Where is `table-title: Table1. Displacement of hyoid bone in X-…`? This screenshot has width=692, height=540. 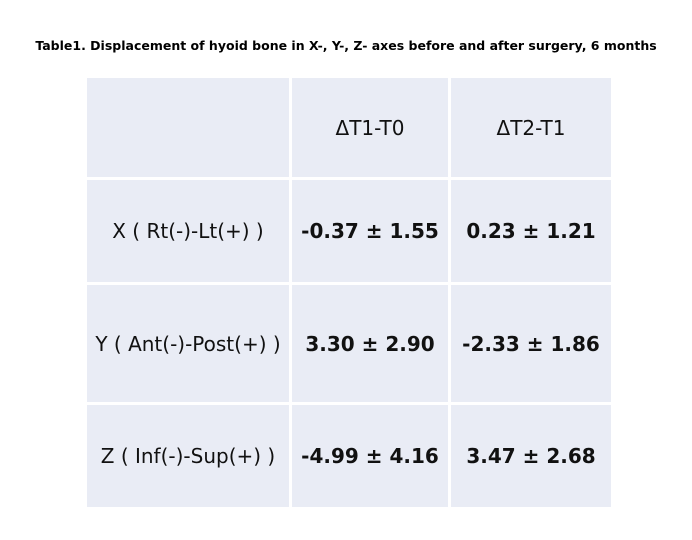 table-title: Table1. Displacement of hyoid bone in X-… is located at coordinates (346, 45).